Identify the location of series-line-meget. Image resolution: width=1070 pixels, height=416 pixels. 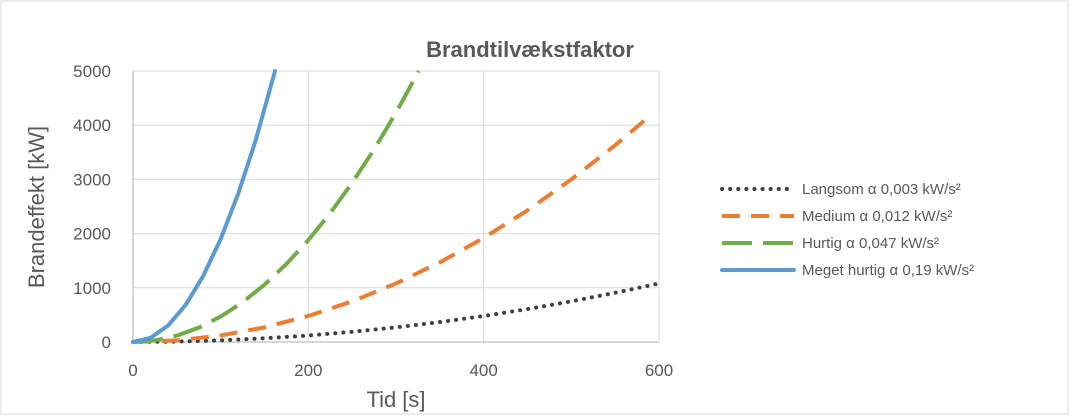
(204, 206).